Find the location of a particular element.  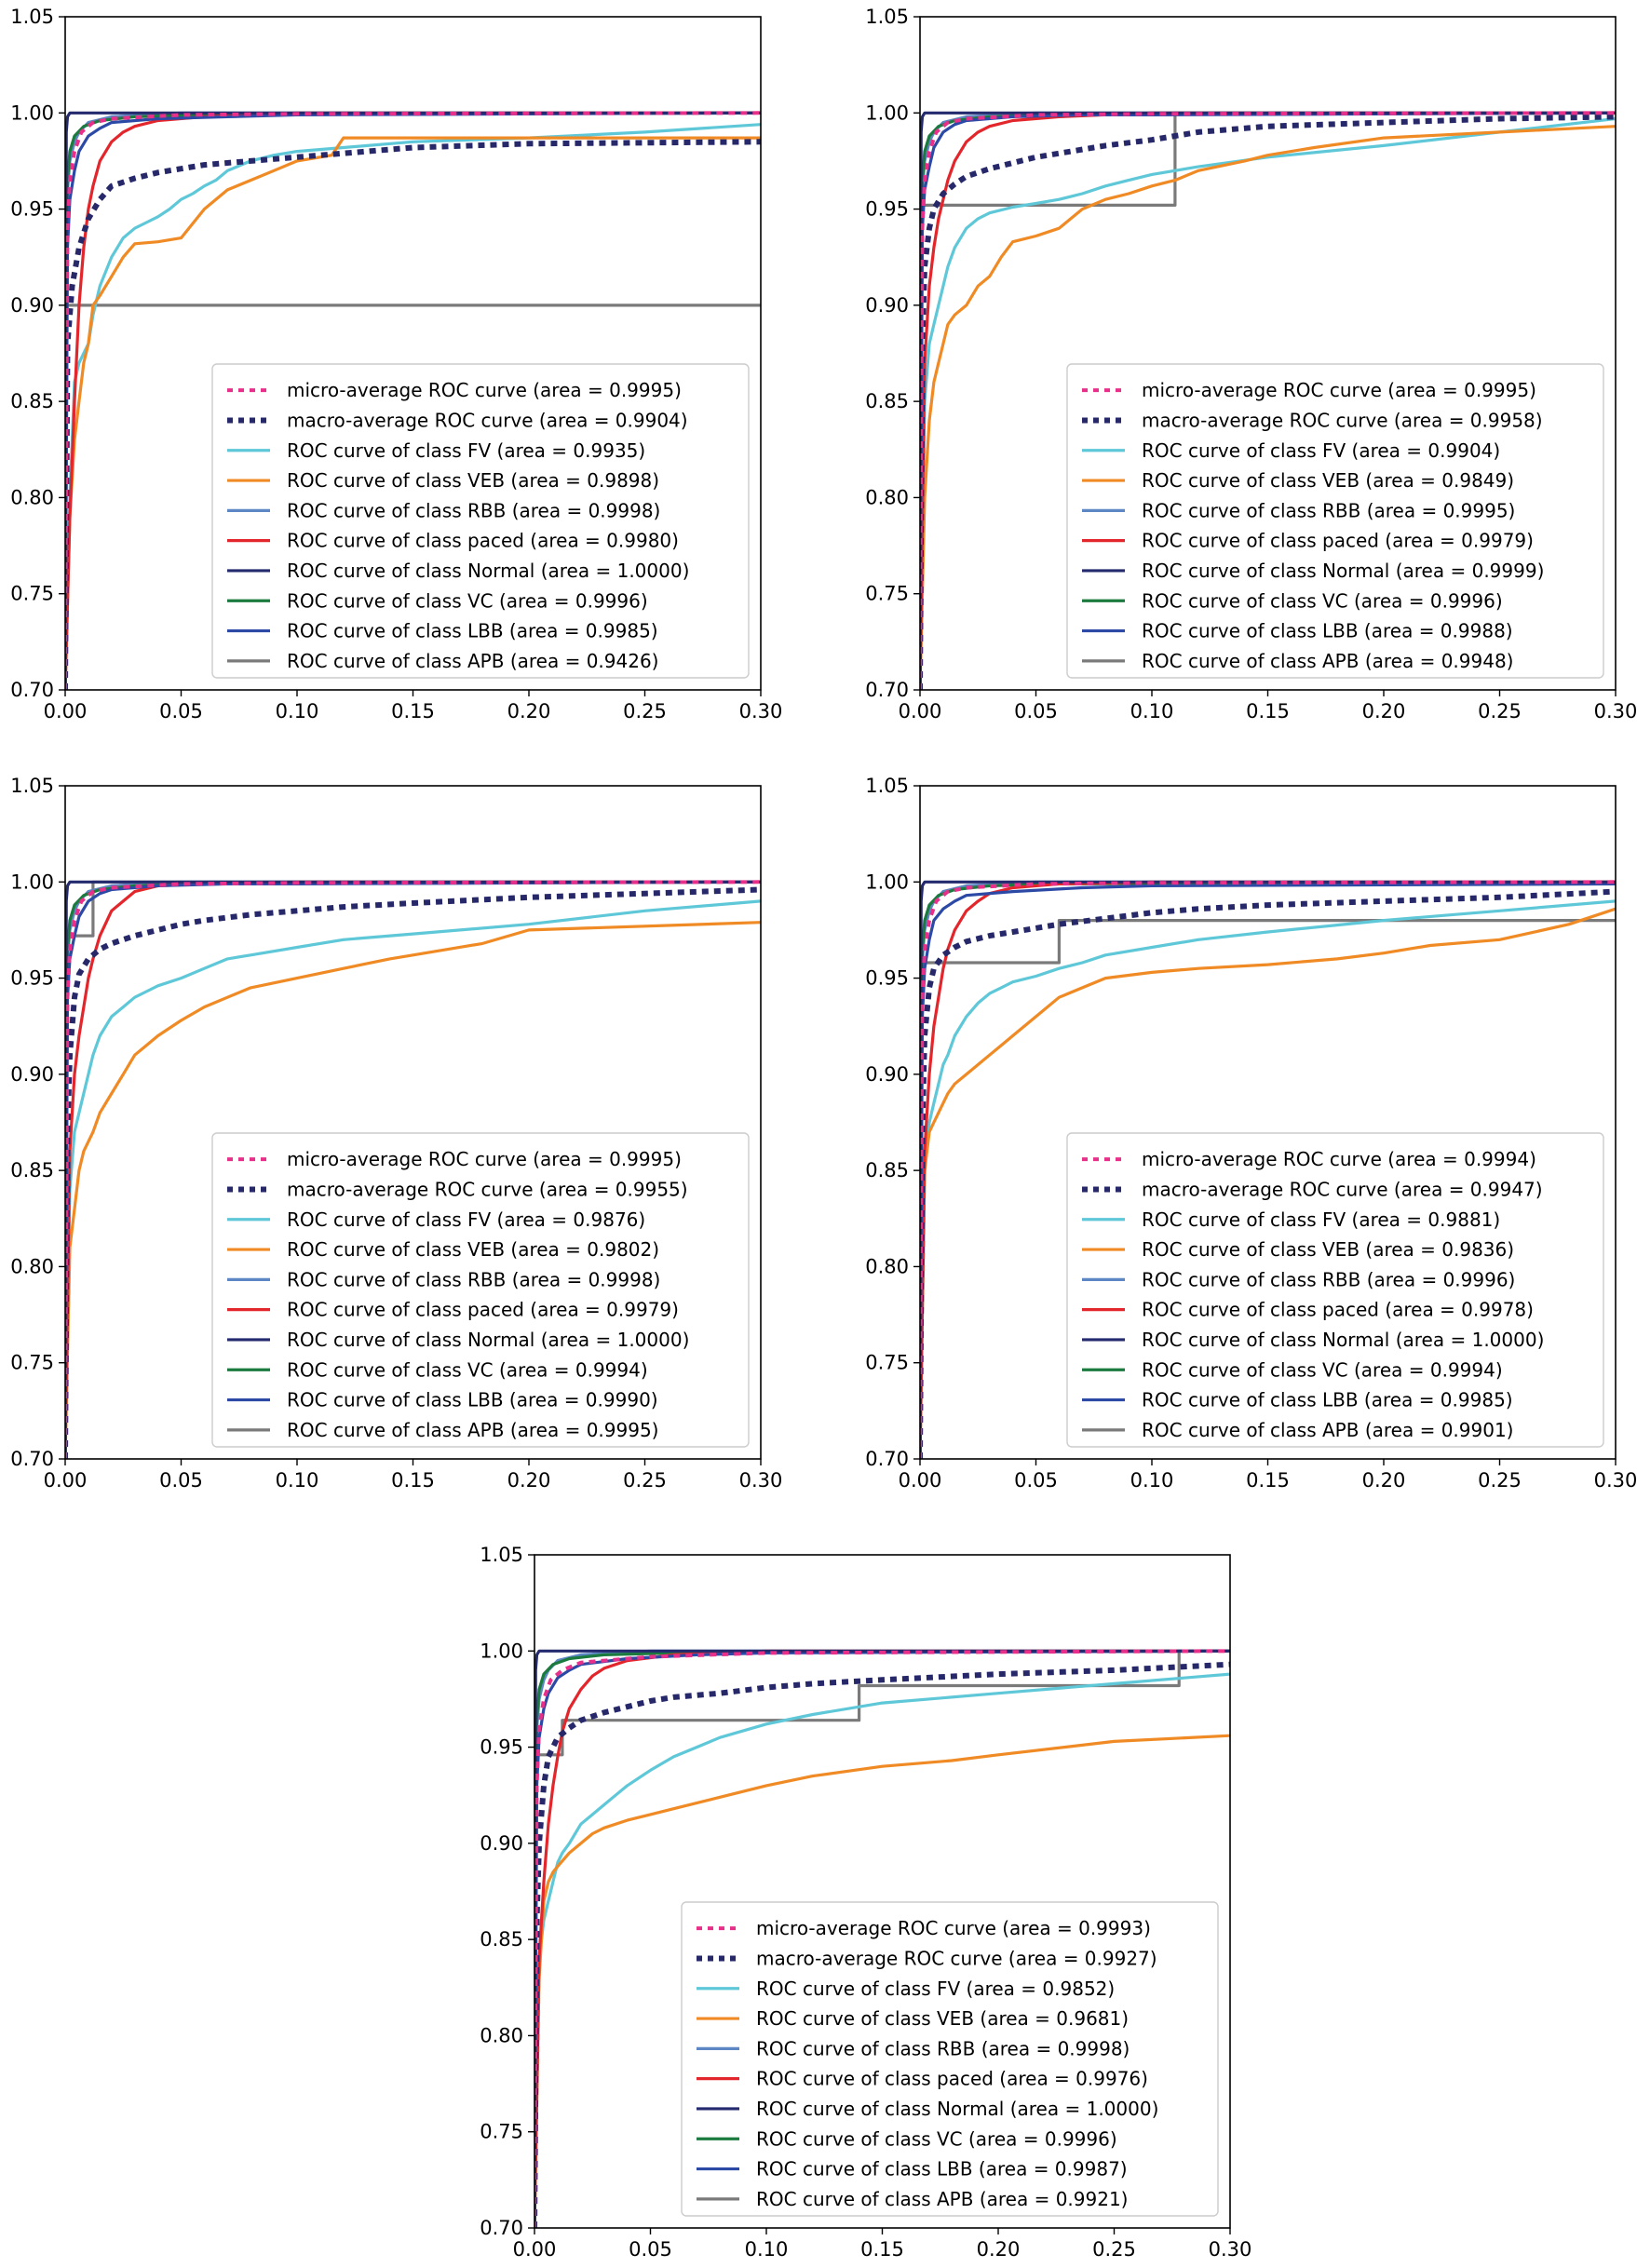

legend-label-apb: ROC curve of class APB (area = 0.9901) is located at coordinates (1327, 1430).